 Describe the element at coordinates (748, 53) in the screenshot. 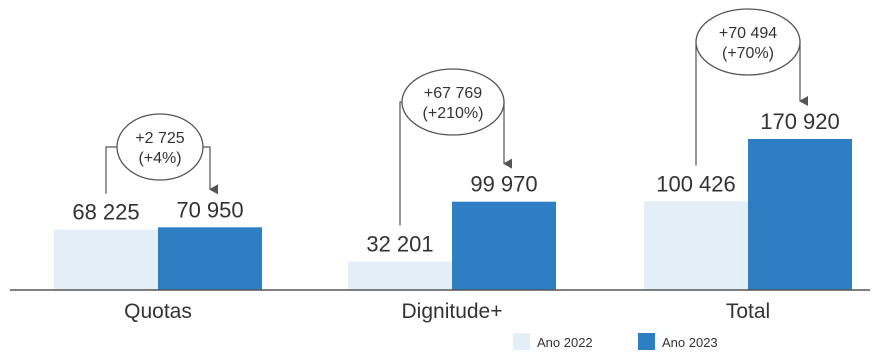

I see `change-pct-label-2: (+70%)` at that location.